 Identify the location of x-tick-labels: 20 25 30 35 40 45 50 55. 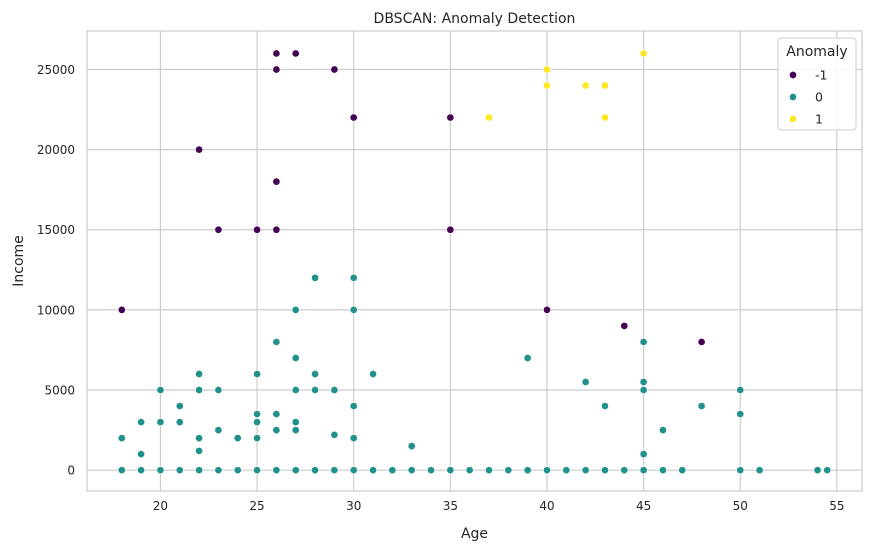
(499, 506).